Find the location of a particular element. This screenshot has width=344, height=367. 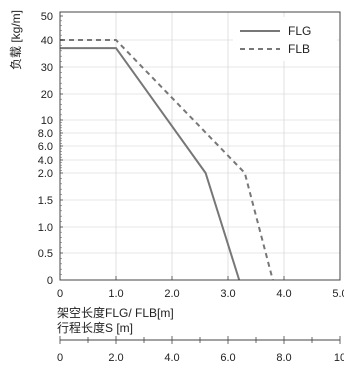

stroke-axis: 0 2.0 4.0 6.0 8.0 10 is located at coordinates (200, 350).